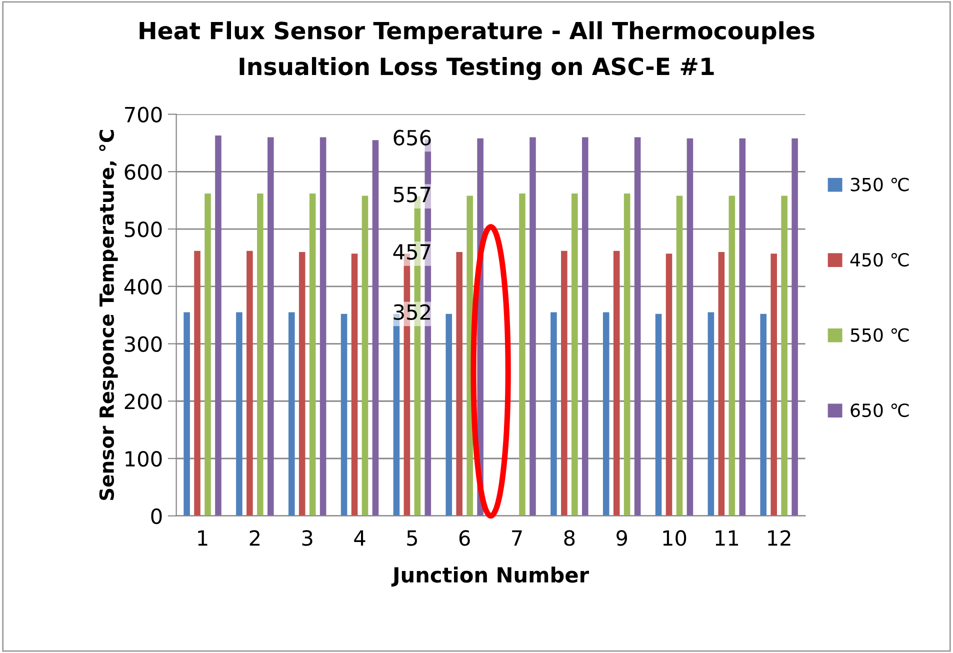 Image resolution: width=953 pixels, height=653 pixels. I want to click on y-tick-label: 700, so click(143, 114).